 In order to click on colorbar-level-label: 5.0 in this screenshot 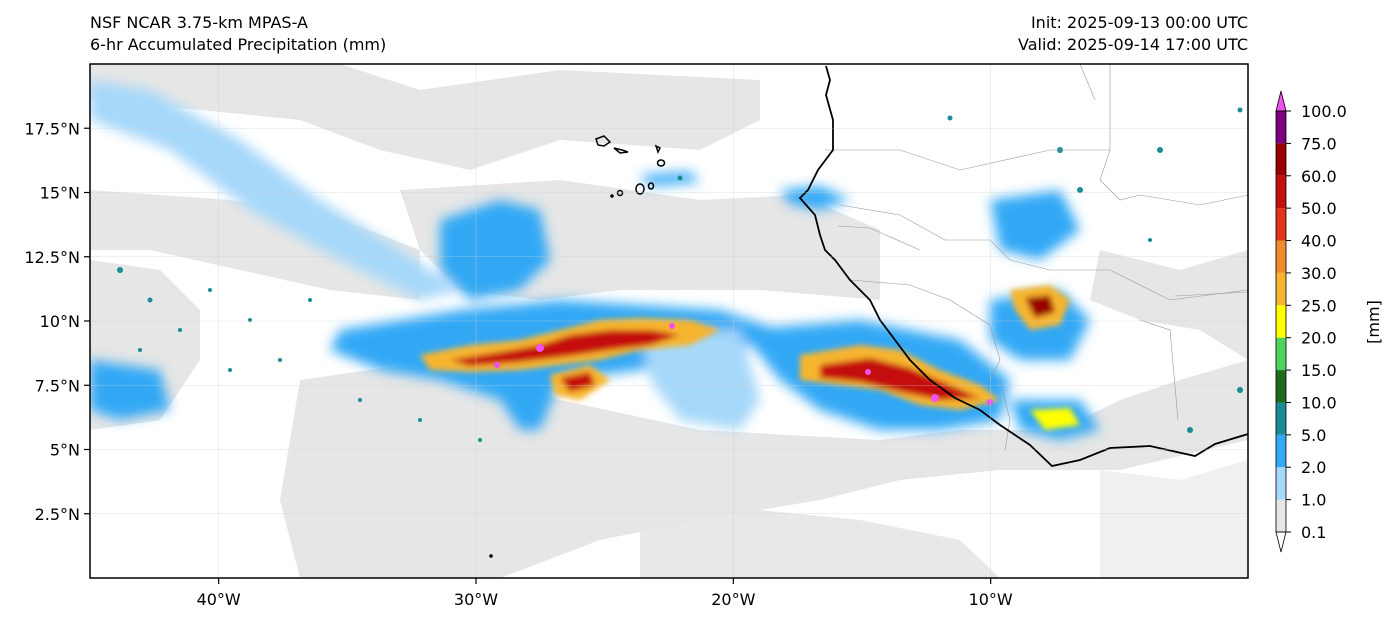, I will do `click(1313, 435)`.